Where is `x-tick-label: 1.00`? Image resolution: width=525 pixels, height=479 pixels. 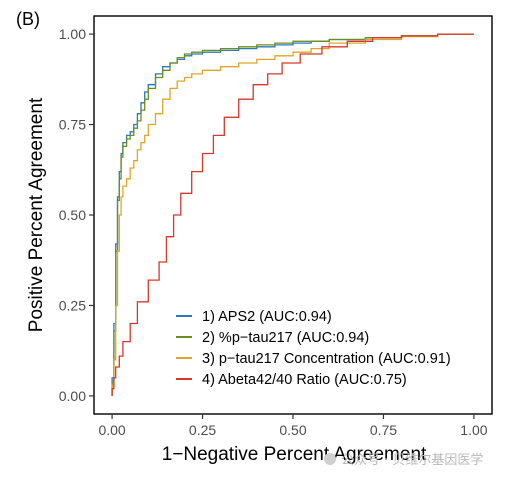
x-tick-label: 1.00 is located at coordinates (473, 430).